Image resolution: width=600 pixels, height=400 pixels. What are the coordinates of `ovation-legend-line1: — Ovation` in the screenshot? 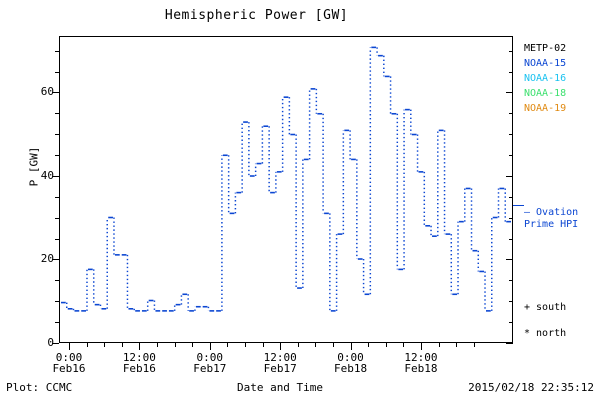 It's located at (551, 212).